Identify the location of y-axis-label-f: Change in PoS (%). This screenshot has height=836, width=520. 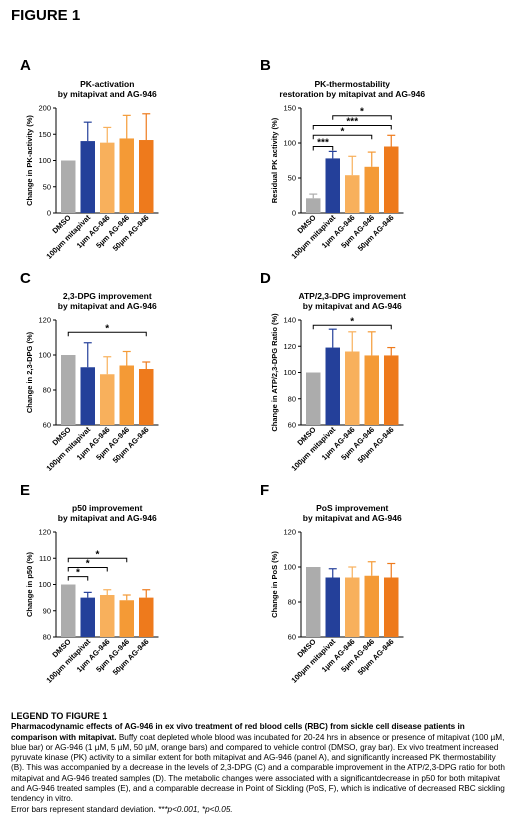
(274, 584).